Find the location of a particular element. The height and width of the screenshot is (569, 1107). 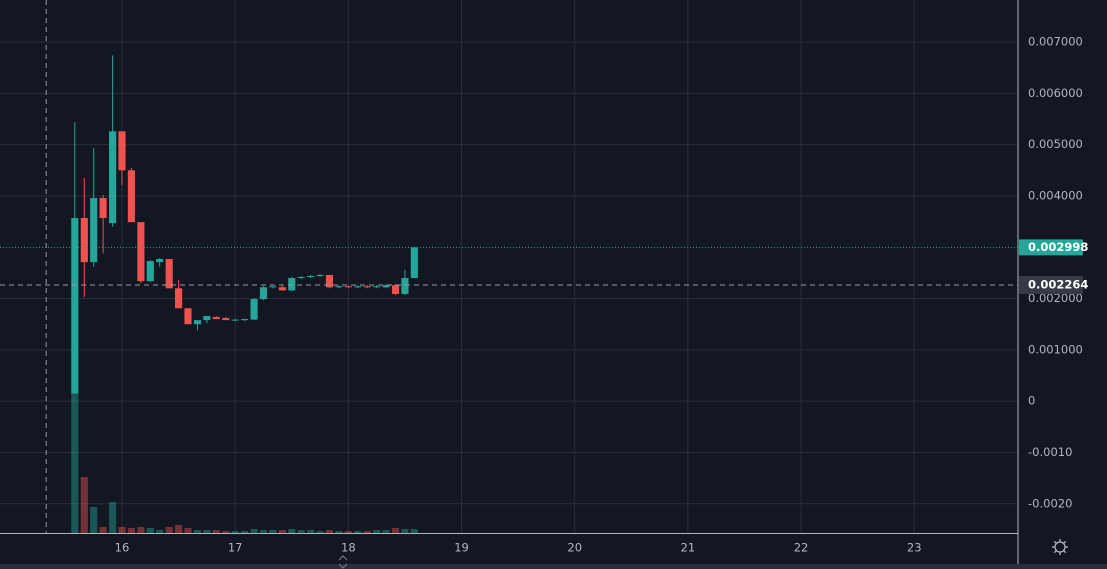

x-tick-label: 19 is located at coordinates (461, 548).